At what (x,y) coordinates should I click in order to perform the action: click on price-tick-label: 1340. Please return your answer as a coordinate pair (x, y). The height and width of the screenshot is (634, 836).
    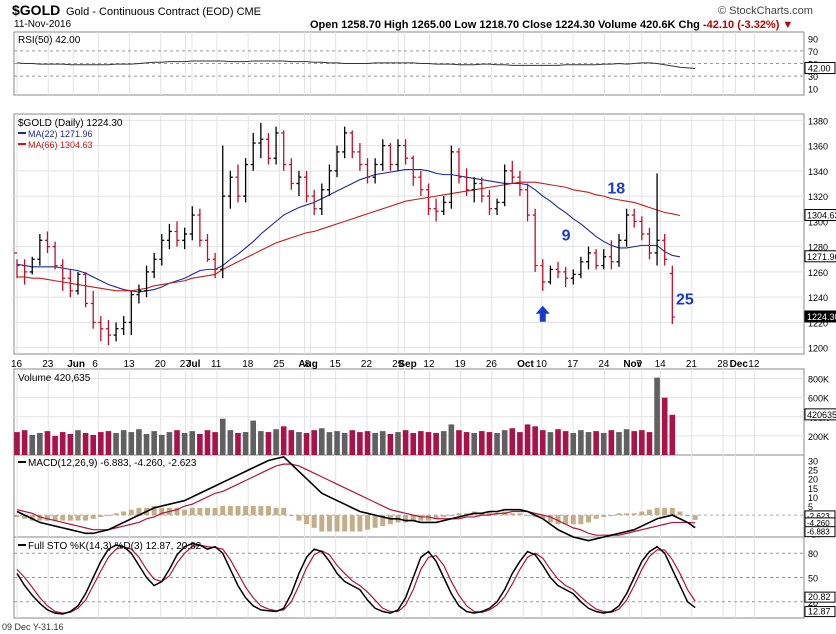
    Looking at the image, I should click on (818, 172).